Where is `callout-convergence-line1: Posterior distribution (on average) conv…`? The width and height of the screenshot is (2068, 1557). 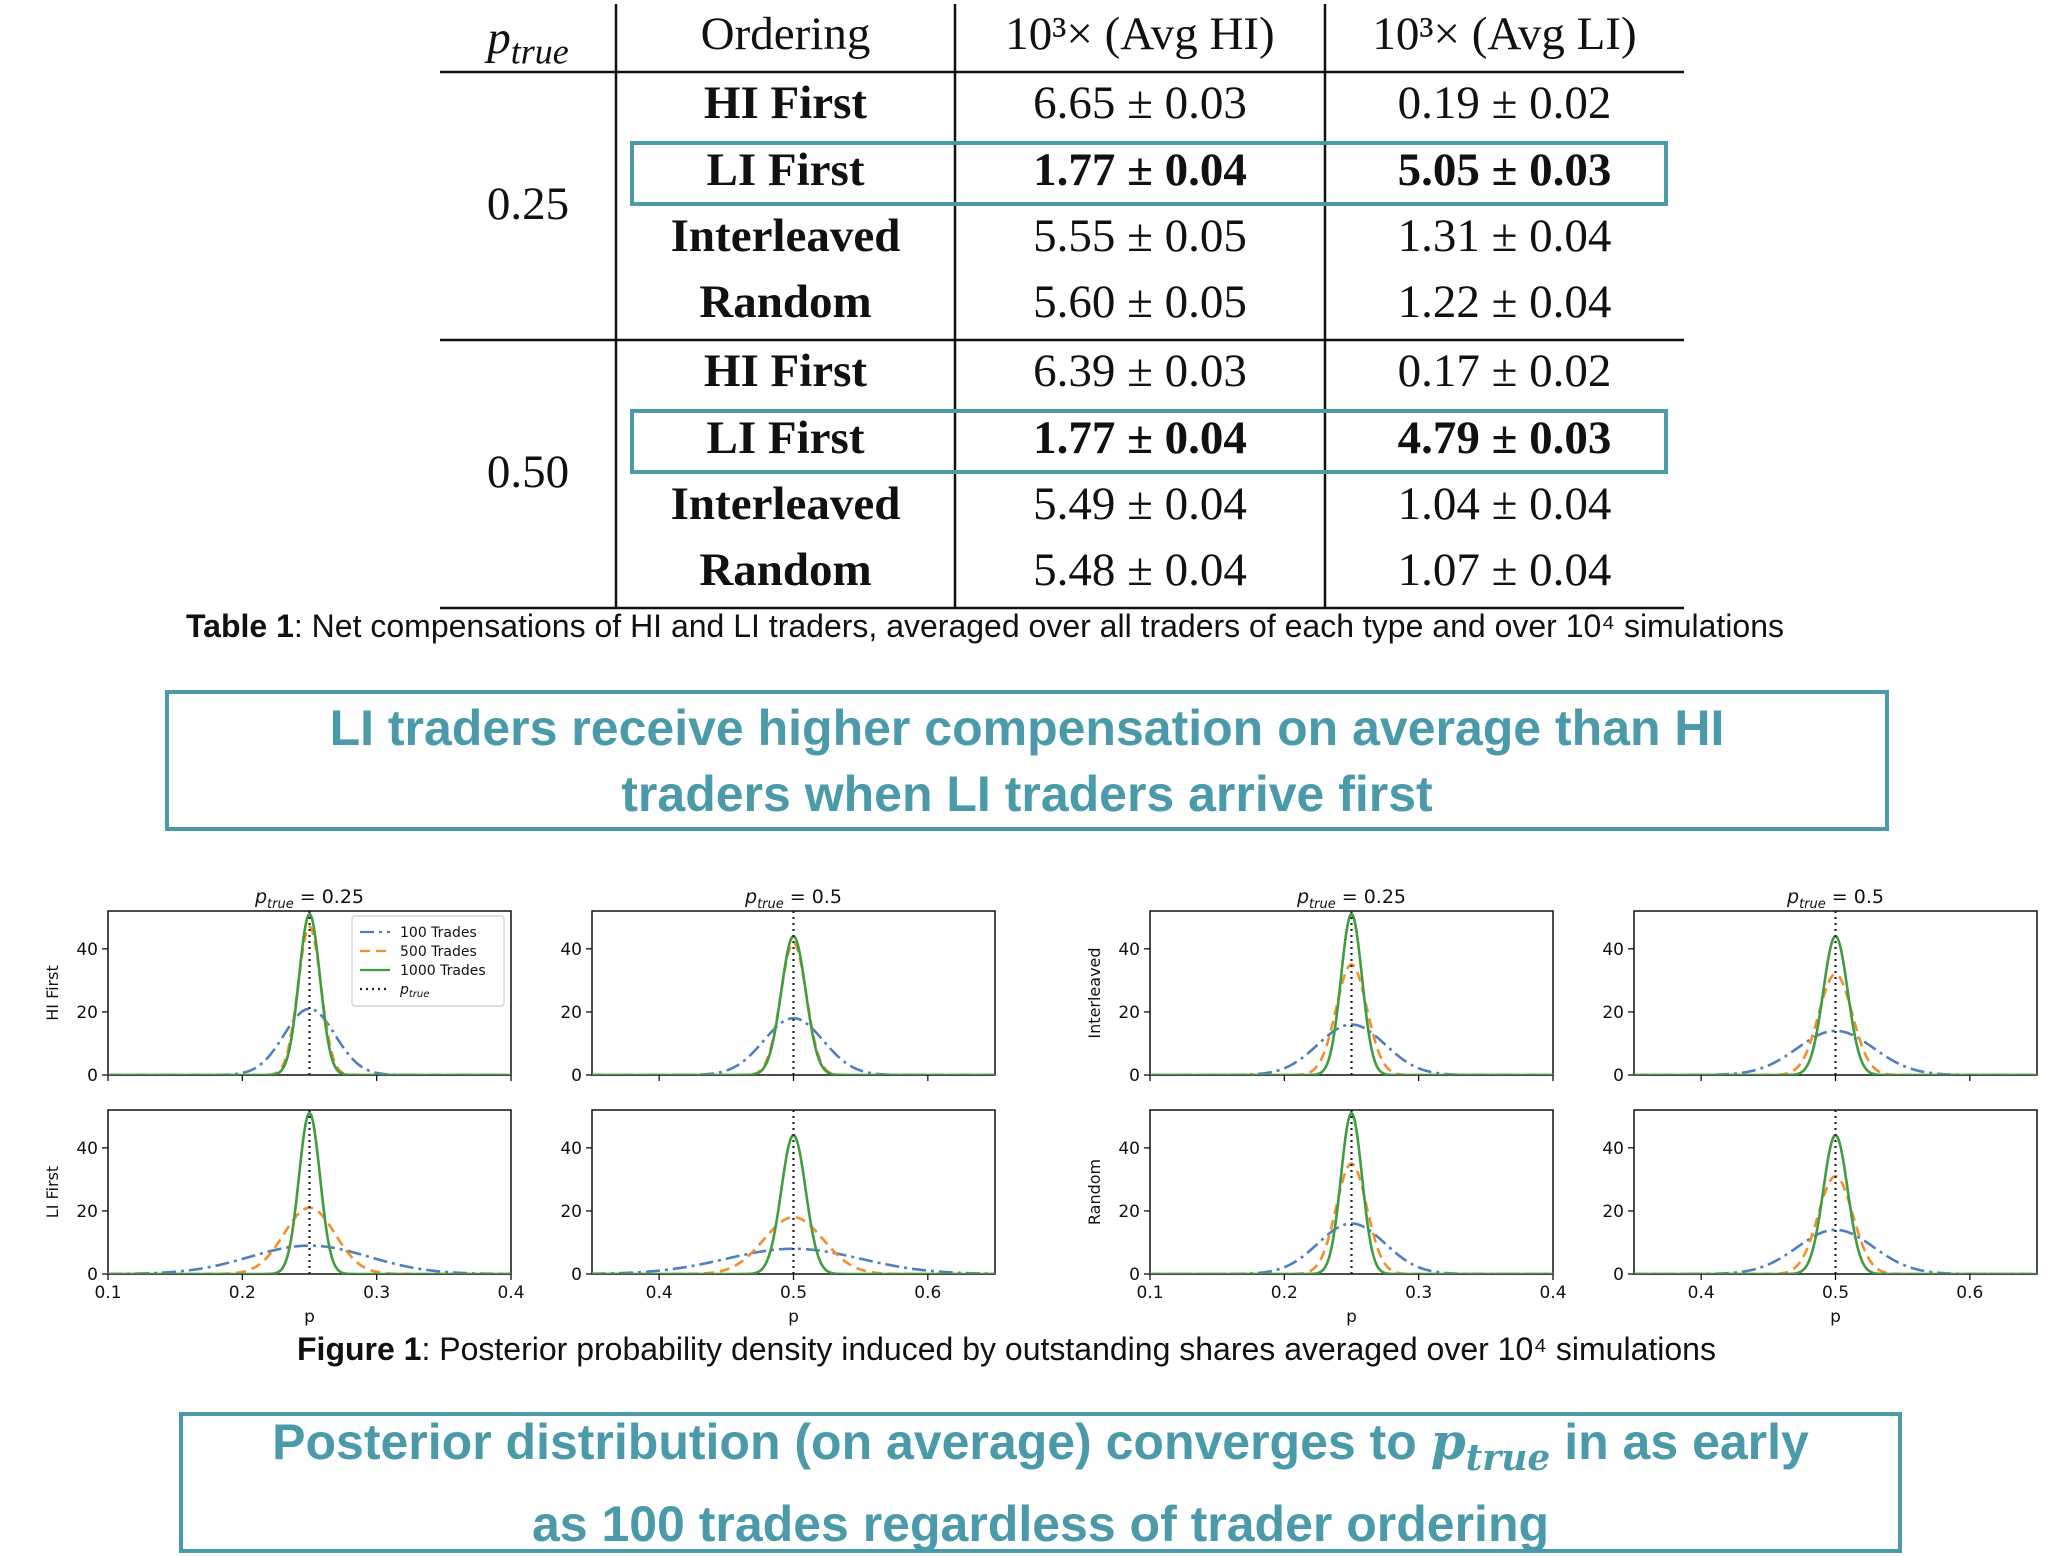 callout-convergence-line1: Posterior distribution (on average) conv… is located at coordinates (1040, 1445).